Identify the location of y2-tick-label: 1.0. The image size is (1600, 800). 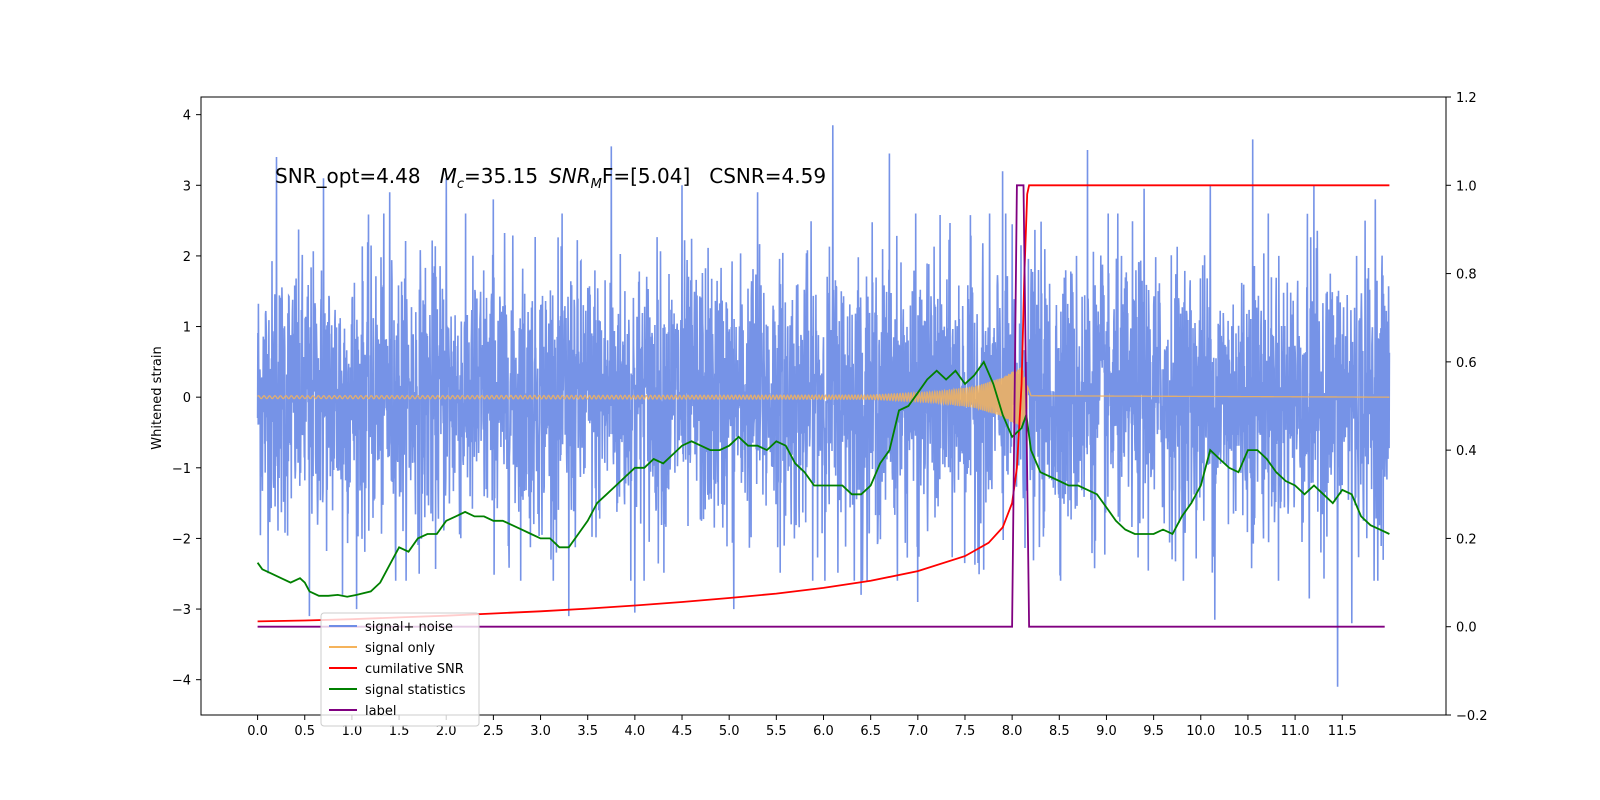
(1466, 186).